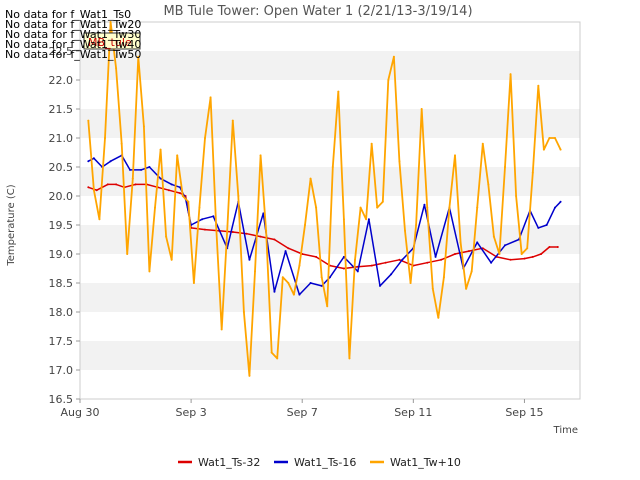 This screenshot has height=480, width=640. Describe the element at coordinates (61, 341) in the screenshot. I see `y-tick-label: 17.5` at that location.